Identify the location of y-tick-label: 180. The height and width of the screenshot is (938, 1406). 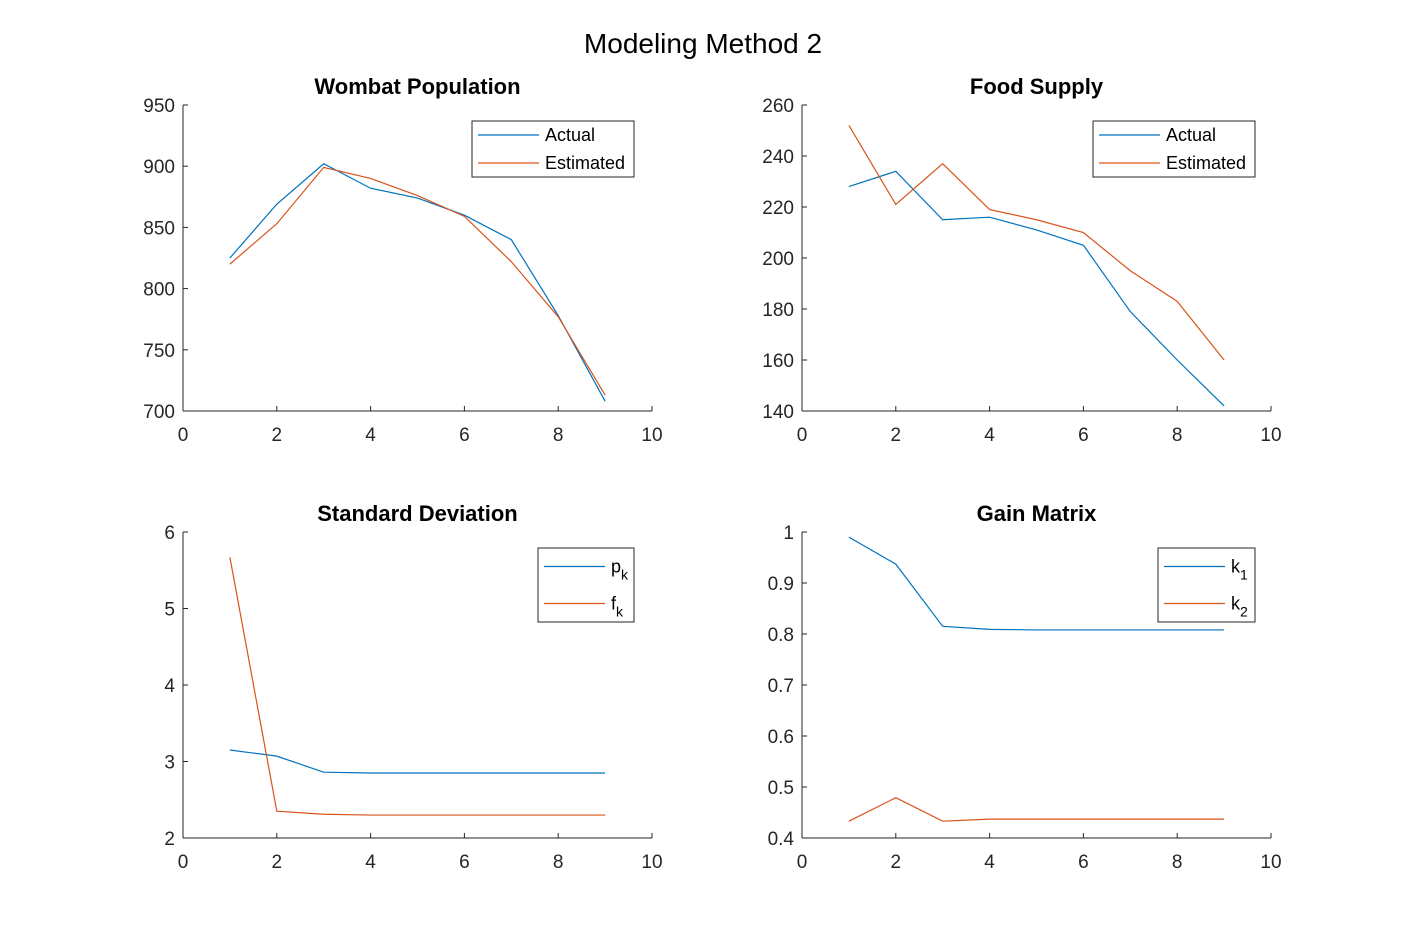
(778, 310).